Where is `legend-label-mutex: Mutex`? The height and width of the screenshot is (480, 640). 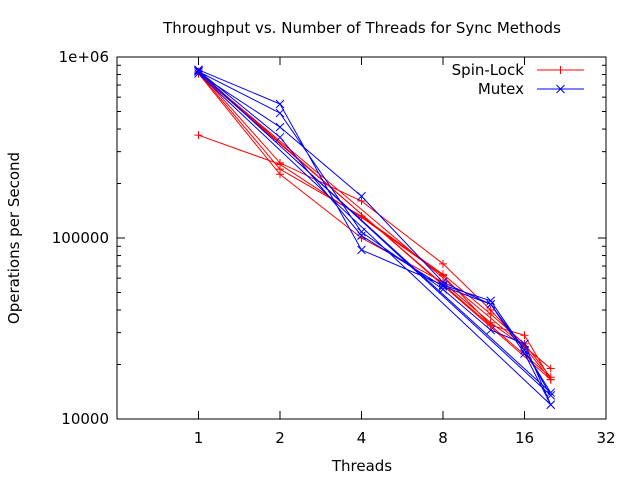
legend-label-mutex: Mutex is located at coordinates (501, 89).